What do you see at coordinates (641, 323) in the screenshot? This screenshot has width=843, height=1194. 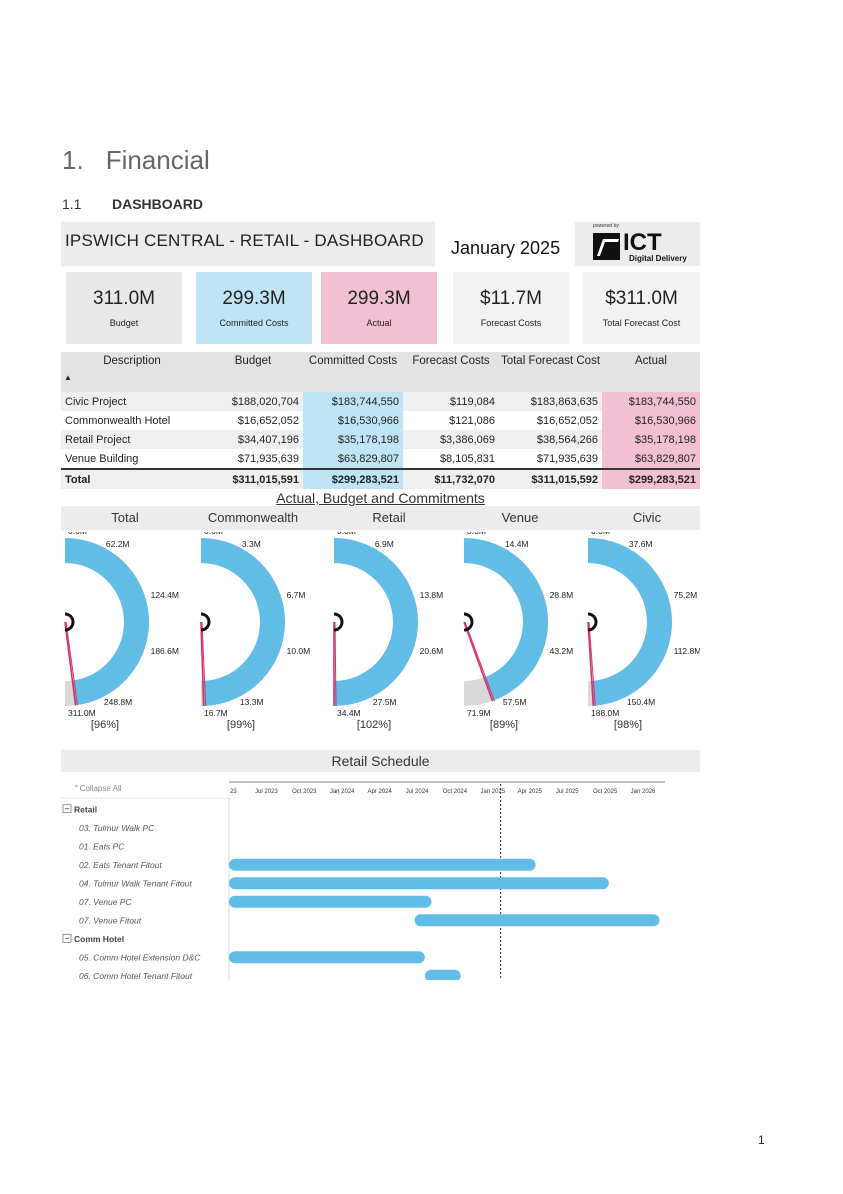 I see `kpi-label: Total Forecast Cost` at bounding box center [641, 323].